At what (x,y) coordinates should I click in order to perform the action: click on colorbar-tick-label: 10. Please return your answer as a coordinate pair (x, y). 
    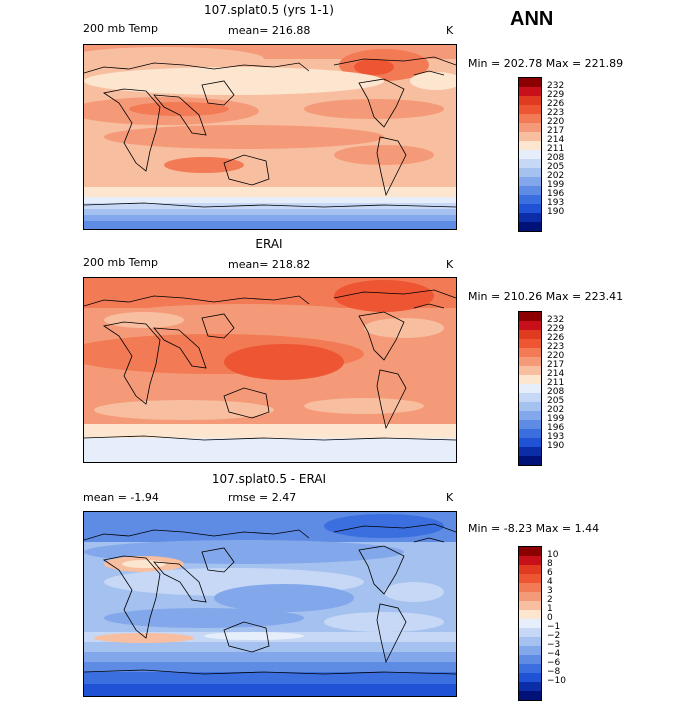
    Looking at the image, I should click on (553, 555).